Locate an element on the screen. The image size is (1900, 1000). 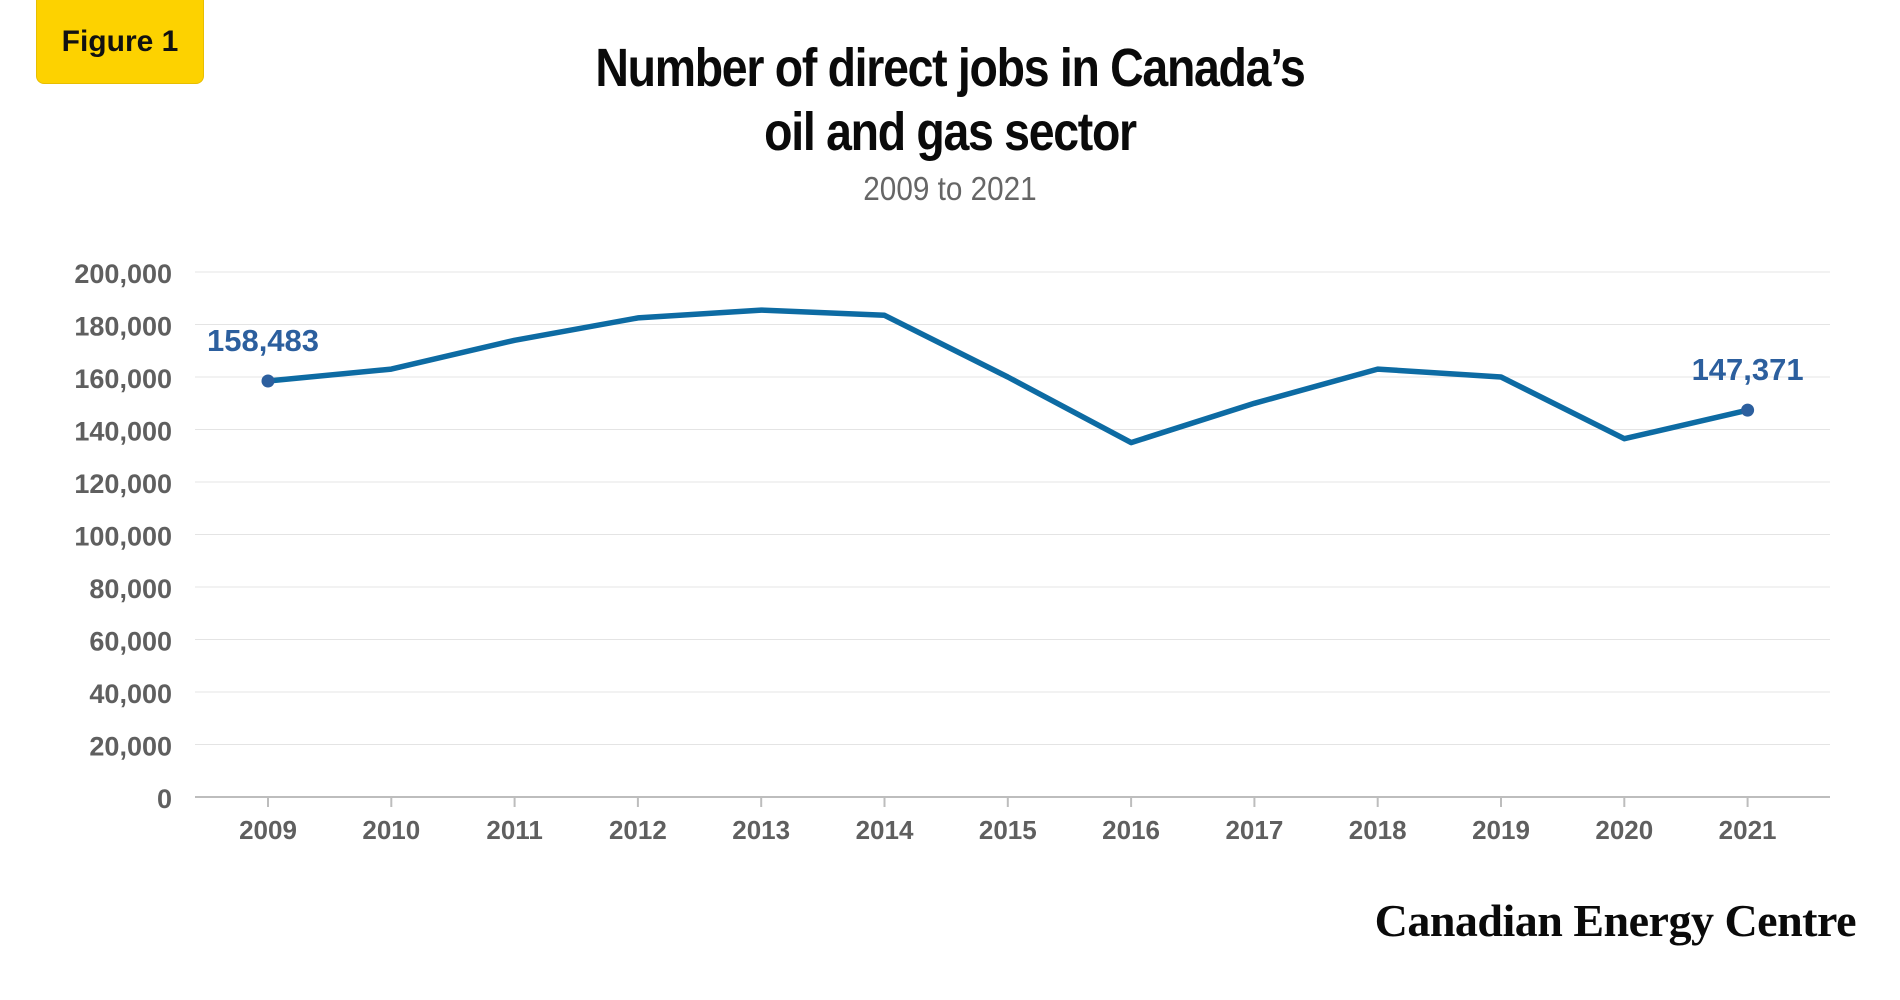
data-label: 147,371 is located at coordinates (1748, 369).